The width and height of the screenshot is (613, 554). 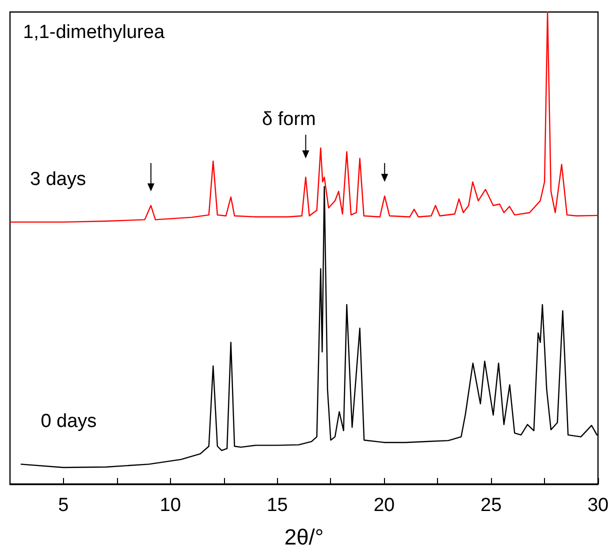 I want to click on text: 1,1-dimethylurea, so click(x=94, y=32).